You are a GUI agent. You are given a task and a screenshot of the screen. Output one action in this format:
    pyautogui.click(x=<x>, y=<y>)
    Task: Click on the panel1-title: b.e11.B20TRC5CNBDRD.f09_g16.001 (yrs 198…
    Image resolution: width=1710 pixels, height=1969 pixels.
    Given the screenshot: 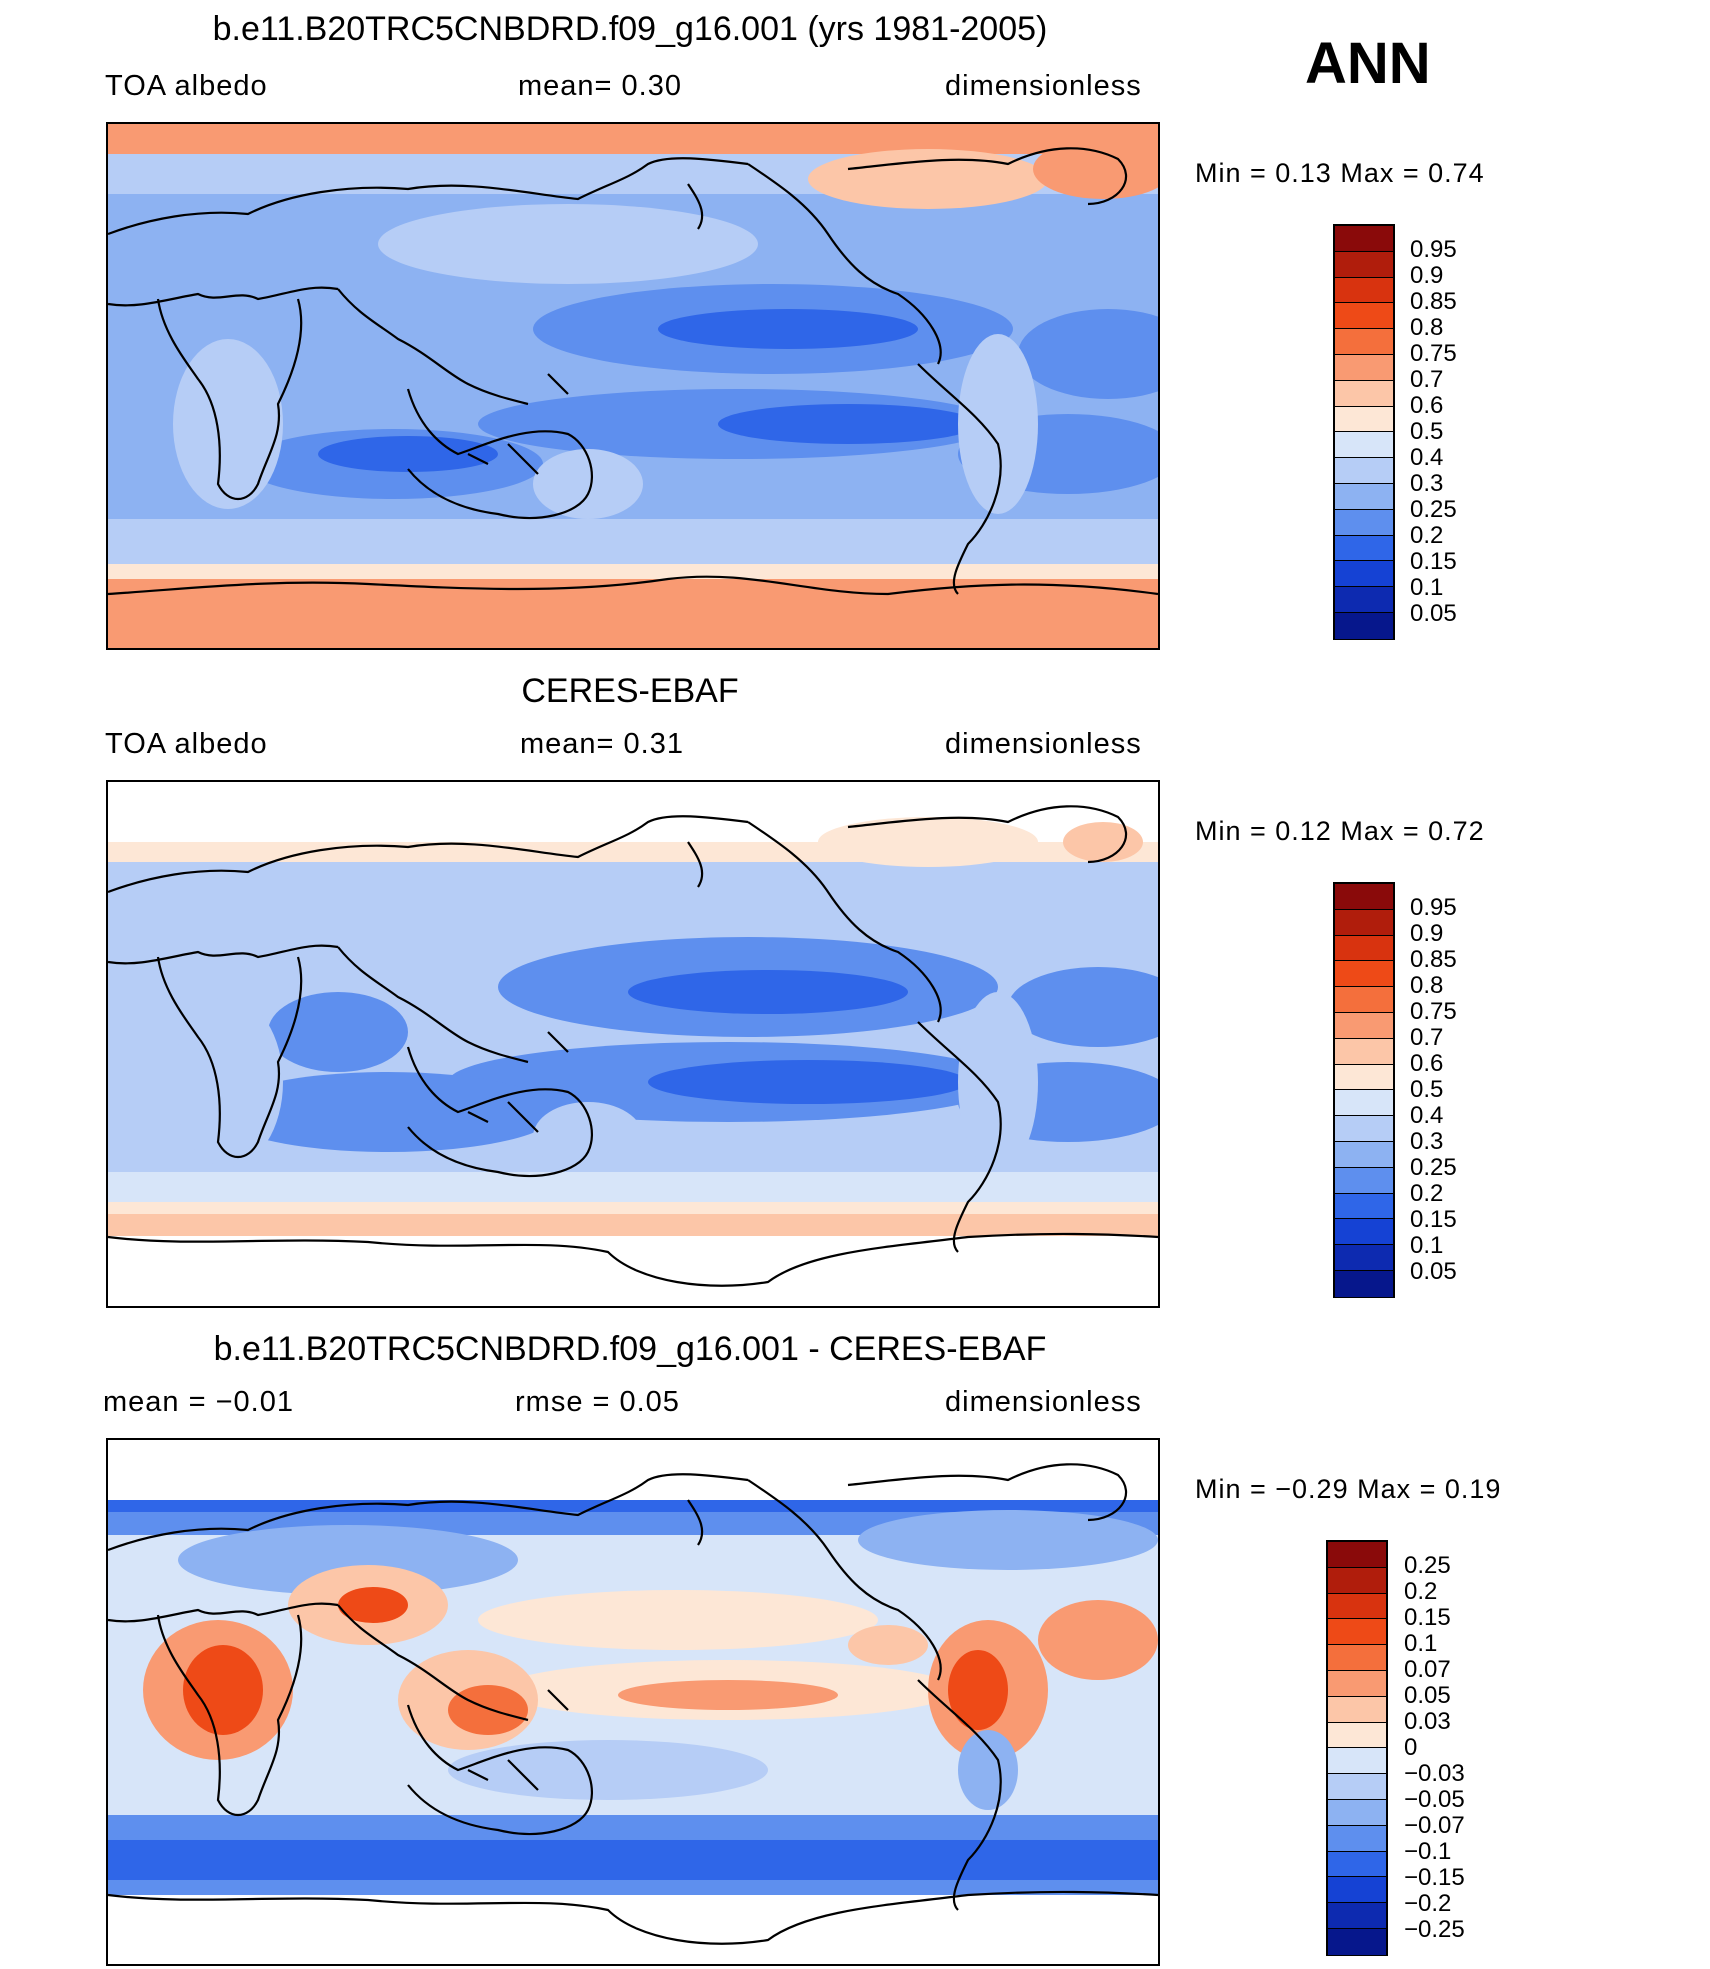 What is the action you would take?
    pyautogui.click(x=630, y=29)
    